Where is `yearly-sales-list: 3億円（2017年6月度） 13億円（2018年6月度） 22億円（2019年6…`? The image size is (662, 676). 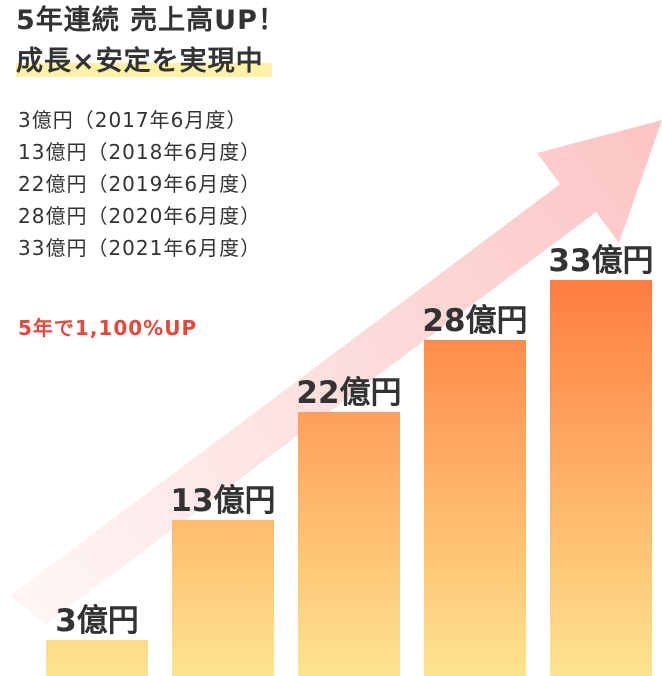
yearly-sales-list: 3億円（2017年6月度） 13億円（2018年6月度） 22億円（2019年6… is located at coordinates (139, 184).